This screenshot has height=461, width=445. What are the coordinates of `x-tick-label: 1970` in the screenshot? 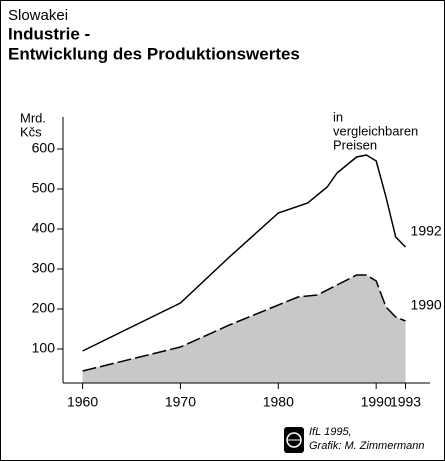 It's located at (180, 402).